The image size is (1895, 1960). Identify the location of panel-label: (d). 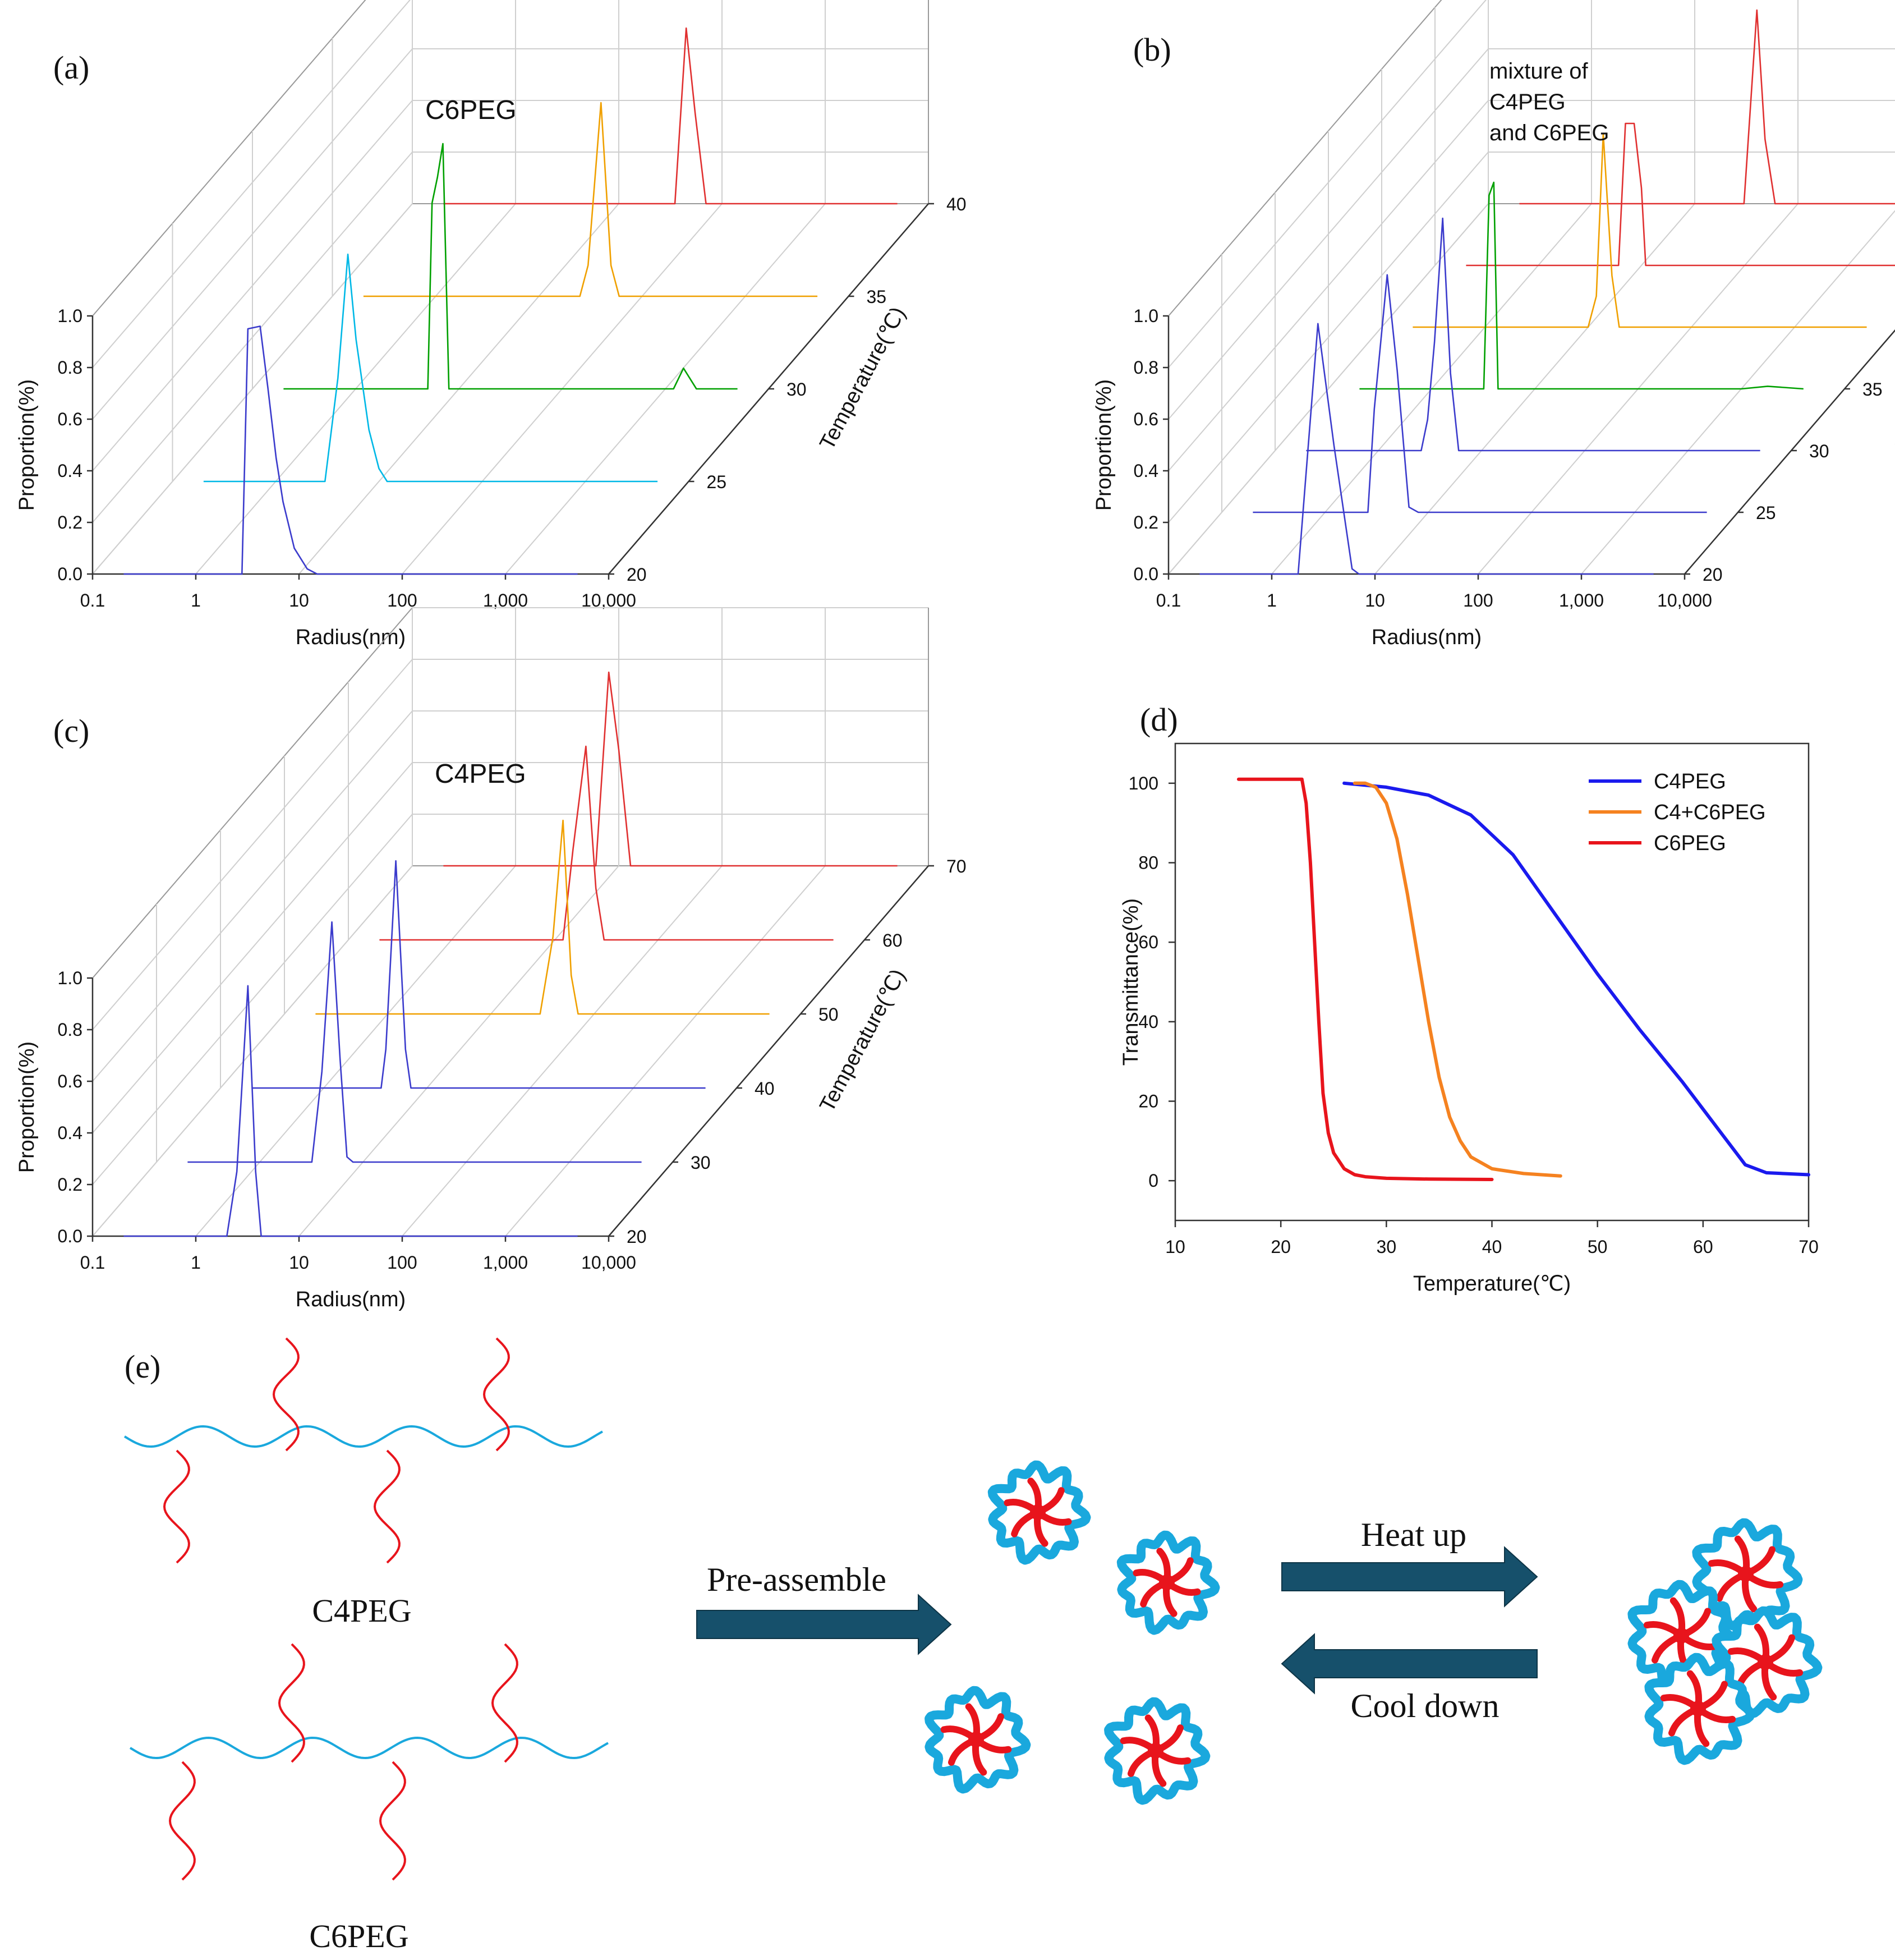
(1159, 719).